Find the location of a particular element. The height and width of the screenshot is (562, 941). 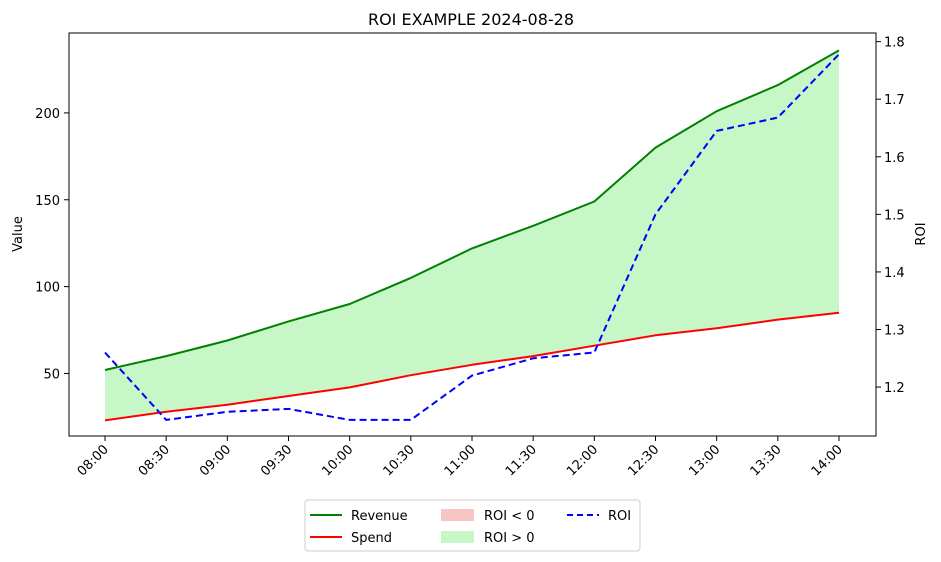

y2-tick-label: 1.7 is located at coordinates (894, 100).